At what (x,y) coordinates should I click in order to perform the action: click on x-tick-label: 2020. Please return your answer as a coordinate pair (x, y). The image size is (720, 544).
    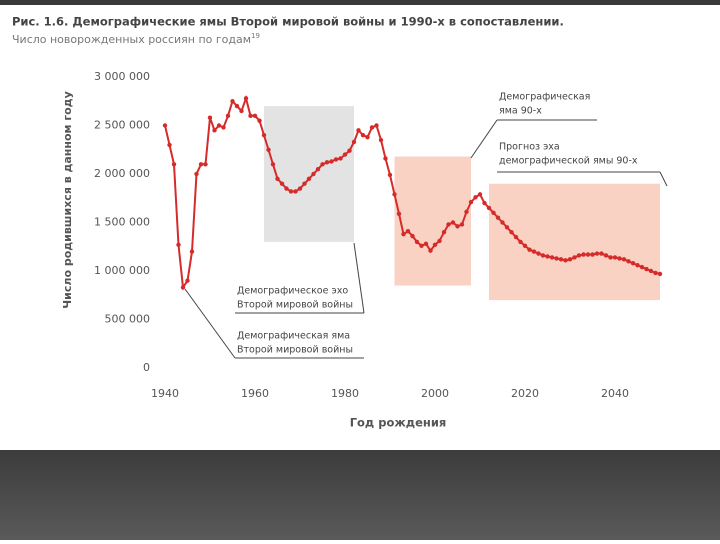
    Looking at the image, I should click on (525, 393).